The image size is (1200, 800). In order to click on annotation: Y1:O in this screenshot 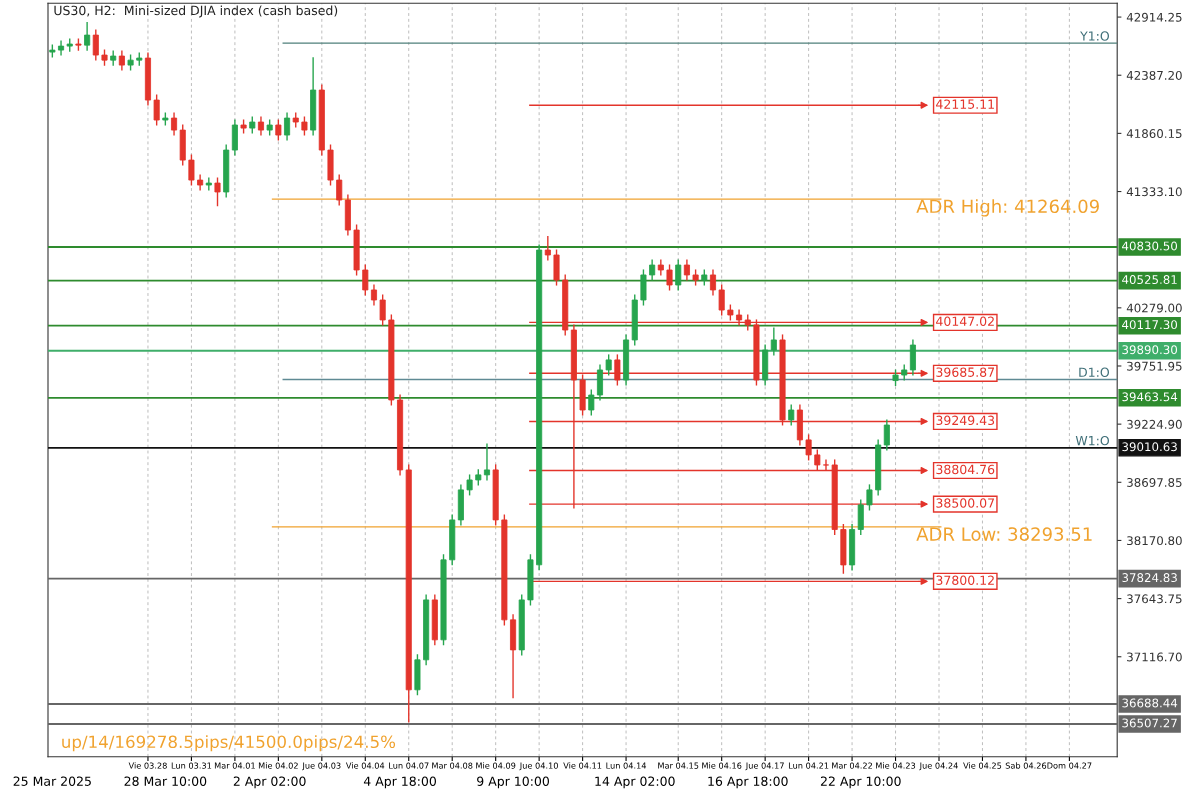, I will do `click(1095, 36)`.